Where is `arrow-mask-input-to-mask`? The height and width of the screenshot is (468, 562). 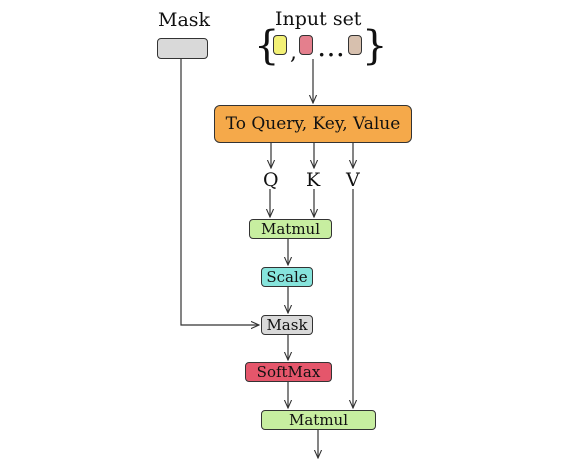 arrow-mask-input-to-mask is located at coordinates (219, 192).